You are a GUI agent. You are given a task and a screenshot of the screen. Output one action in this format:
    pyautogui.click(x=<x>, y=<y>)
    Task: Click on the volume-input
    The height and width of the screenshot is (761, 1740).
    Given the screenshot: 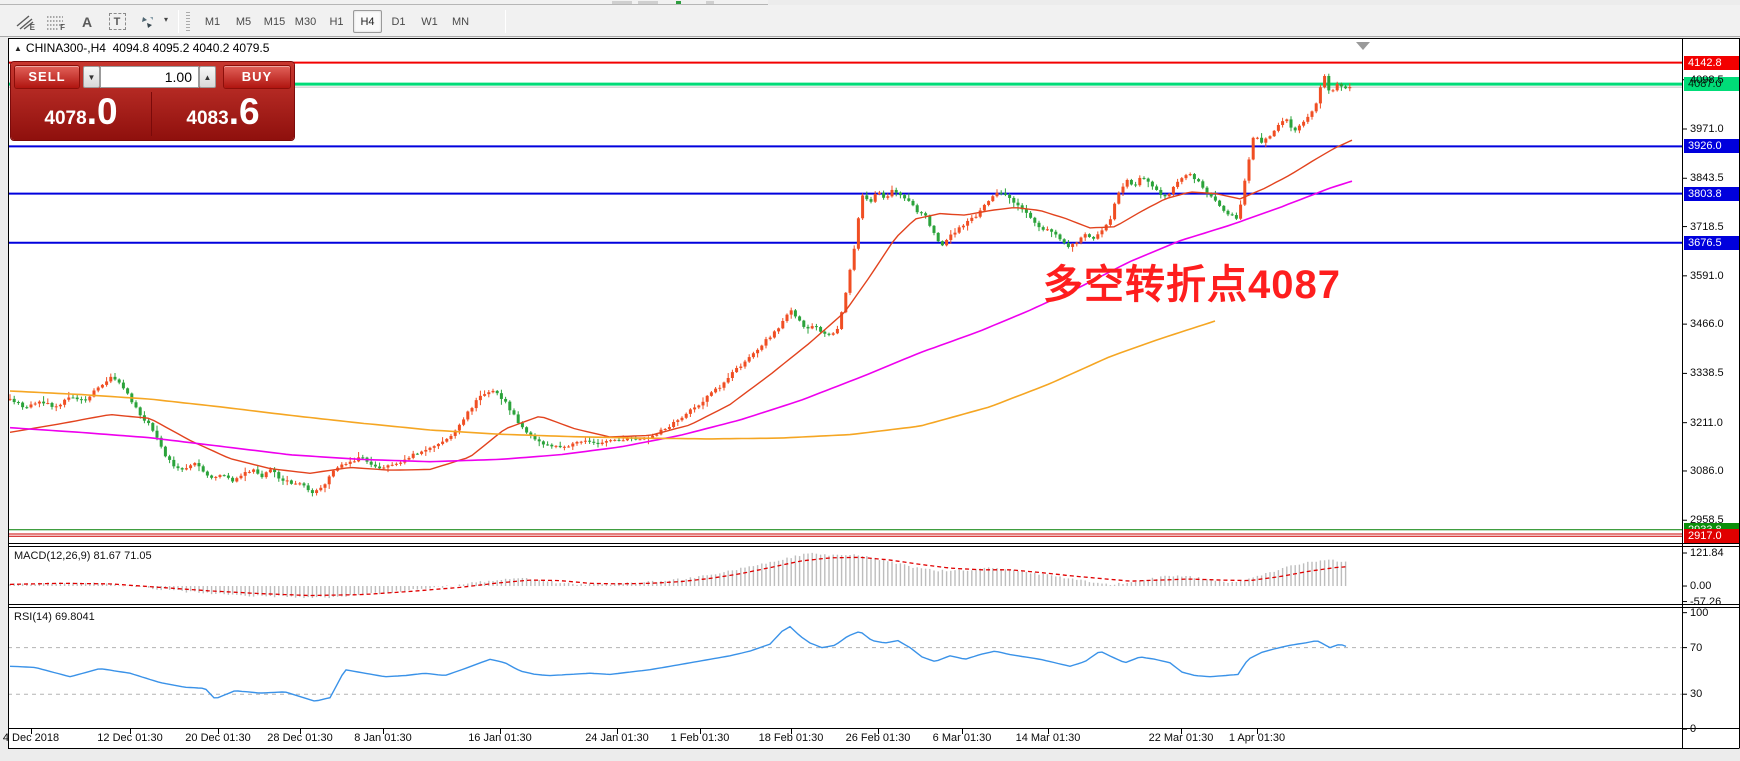 What is the action you would take?
    pyautogui.click(x=149, y=77)
    